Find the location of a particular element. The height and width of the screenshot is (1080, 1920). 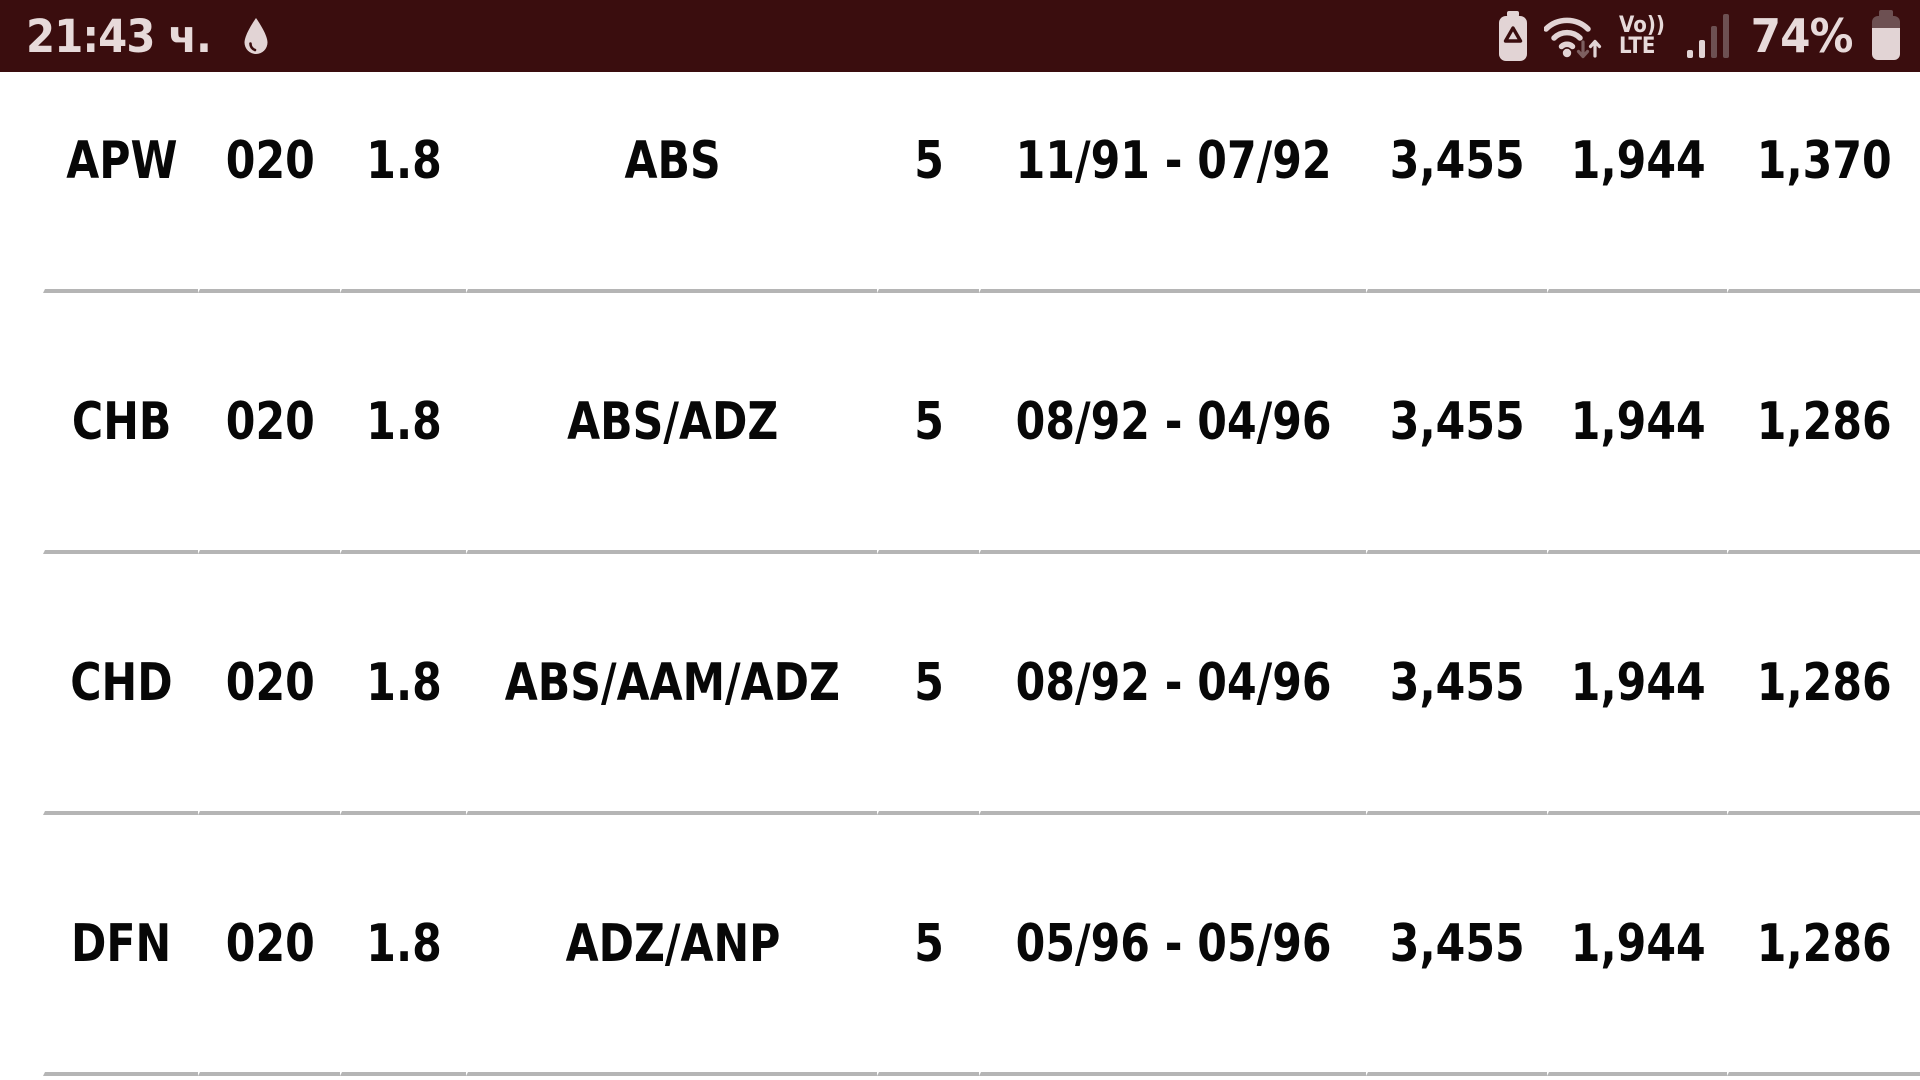

battery-fill-segment is located at coordinates (1886, 44).